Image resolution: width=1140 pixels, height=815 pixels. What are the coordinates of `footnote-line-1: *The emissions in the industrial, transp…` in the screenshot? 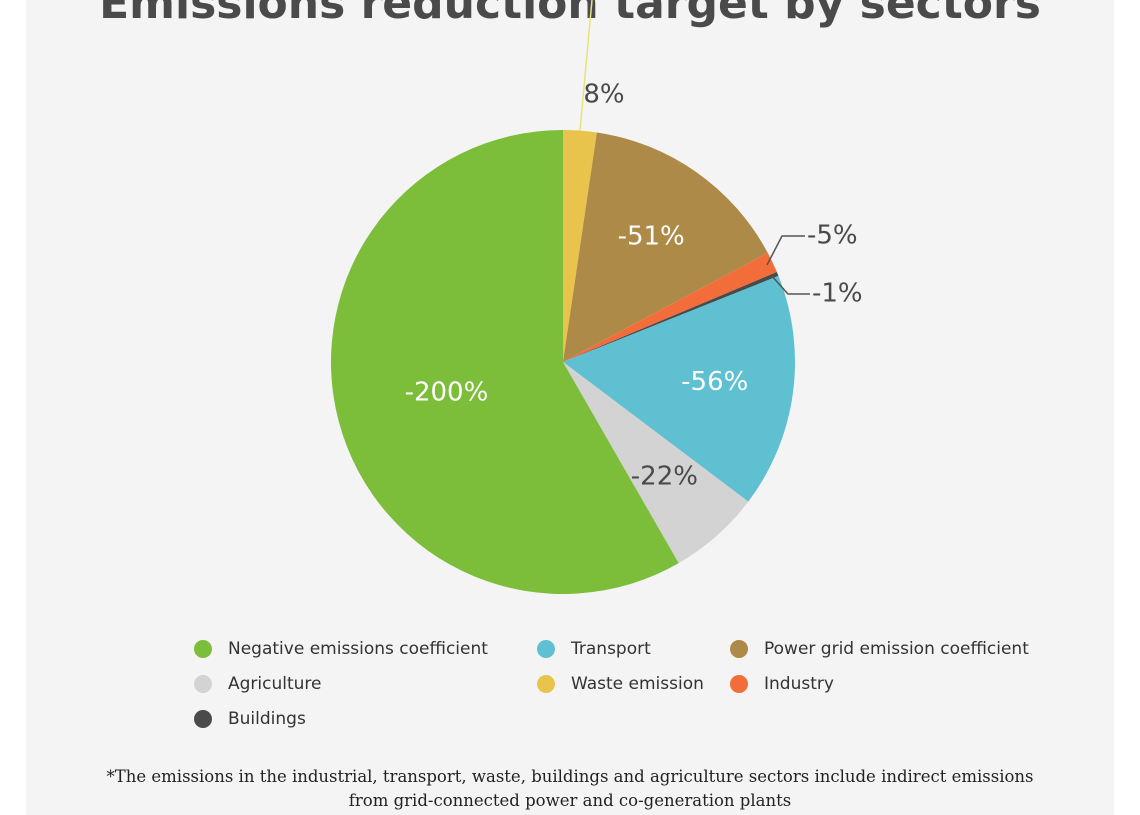 It's located at (570, 776).